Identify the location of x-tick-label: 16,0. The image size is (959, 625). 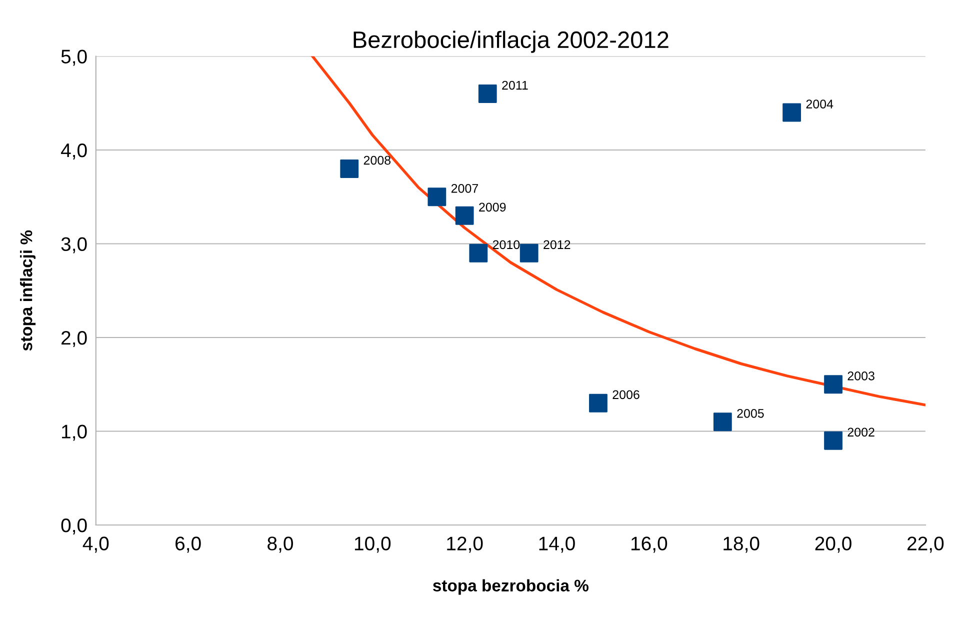
(649, 544).